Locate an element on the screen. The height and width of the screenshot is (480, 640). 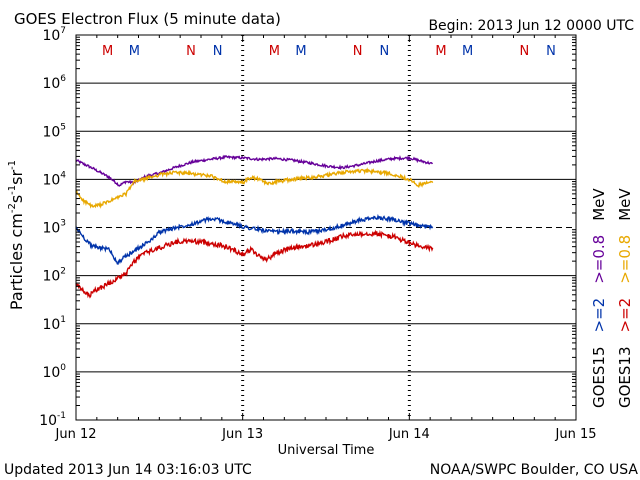
x-axis-label: Universal Time is located at coordinates (326, 450).